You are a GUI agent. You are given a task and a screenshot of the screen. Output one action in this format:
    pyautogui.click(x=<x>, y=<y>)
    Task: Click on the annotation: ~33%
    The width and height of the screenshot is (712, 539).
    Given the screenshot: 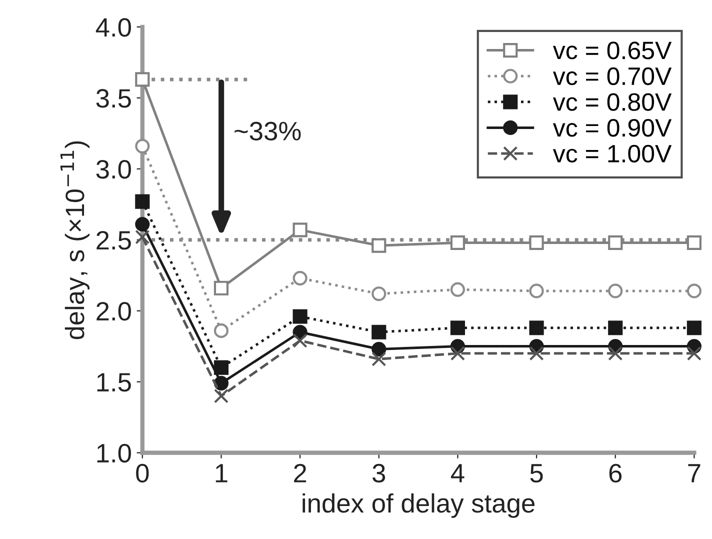 What is the action you would take?
    pyautogui.click(x=267, y=131)
    